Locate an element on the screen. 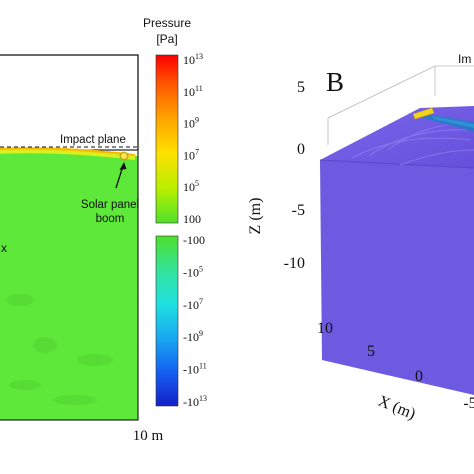  impact-plane-label: Impact plane is located at coordinates (93, 140).